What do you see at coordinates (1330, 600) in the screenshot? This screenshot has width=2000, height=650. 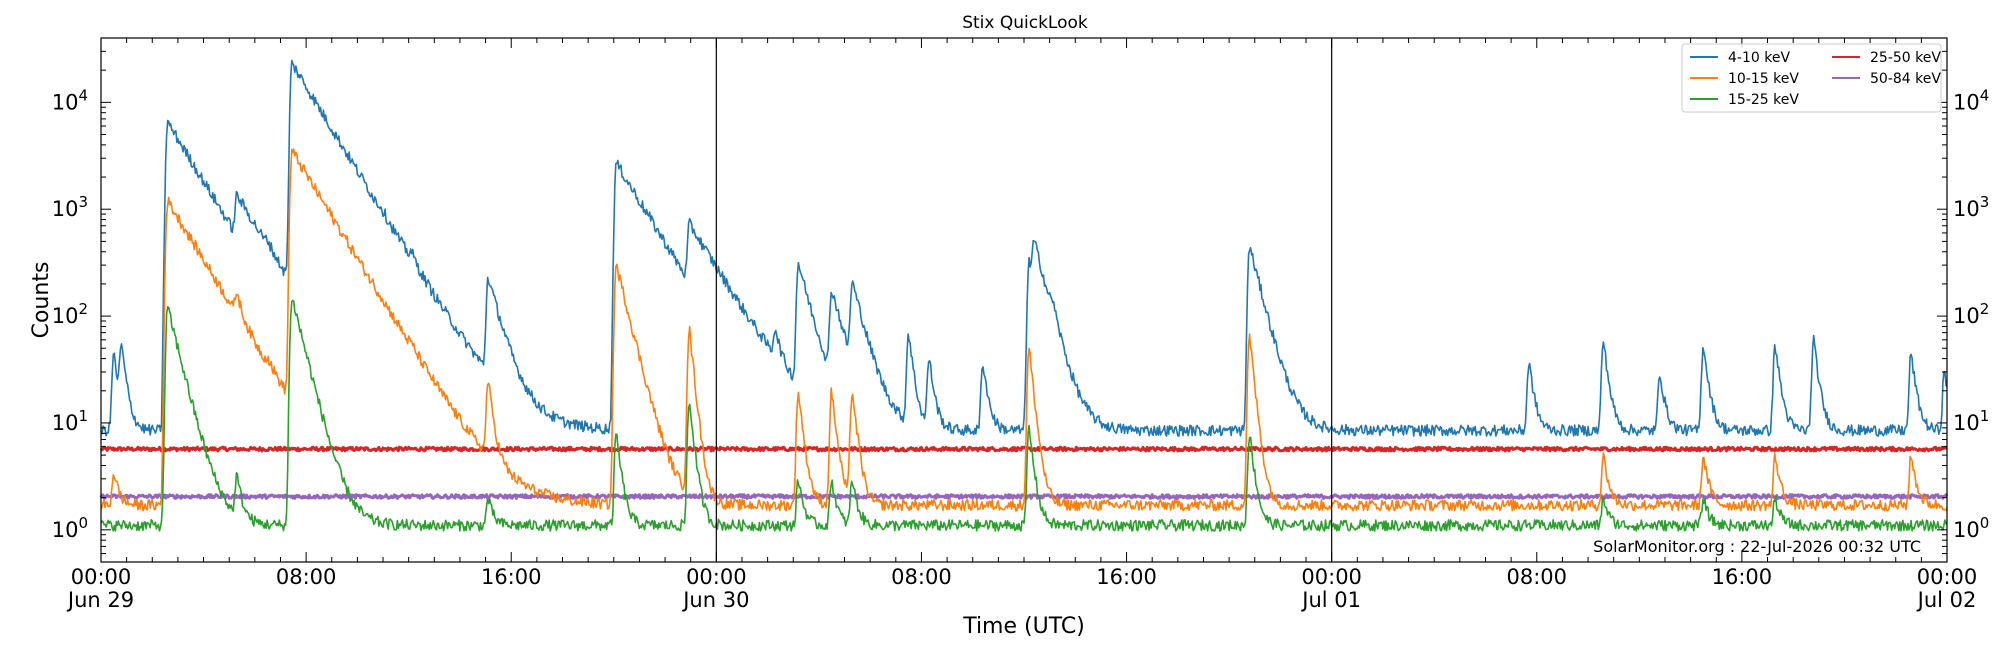 I see `x-tick-label-date: Jul 01` at bounding box center [1330, 600].